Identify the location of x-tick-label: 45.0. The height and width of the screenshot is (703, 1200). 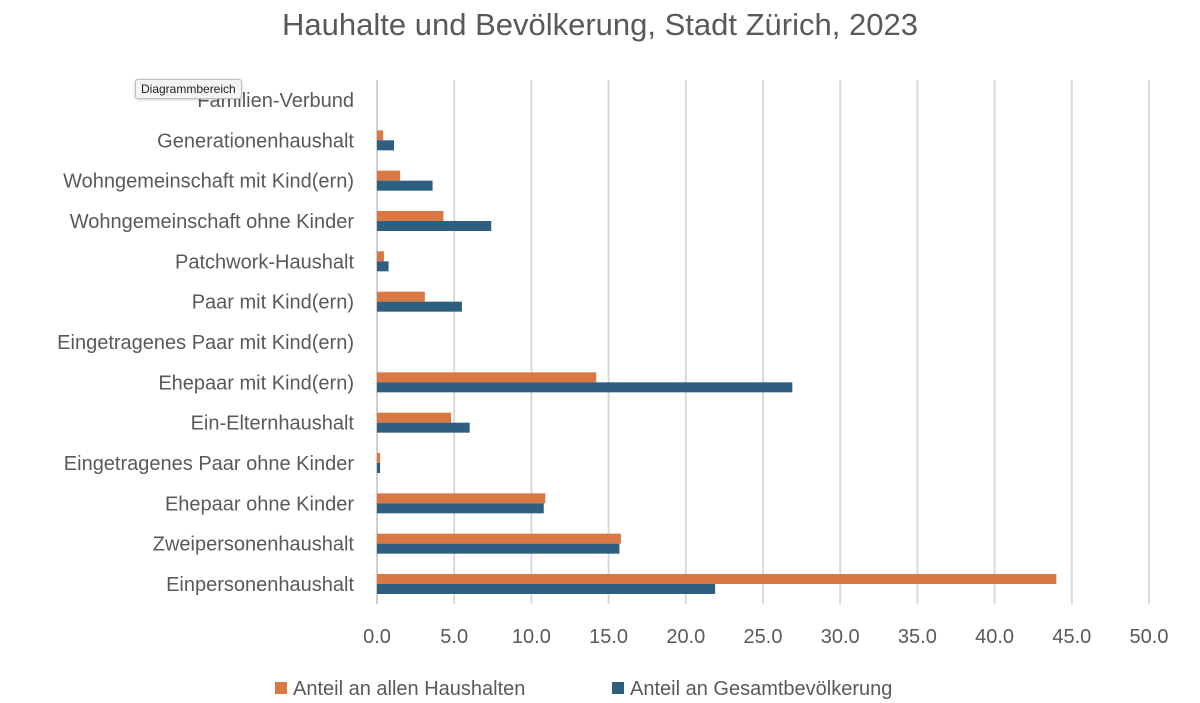
(1071, 637).